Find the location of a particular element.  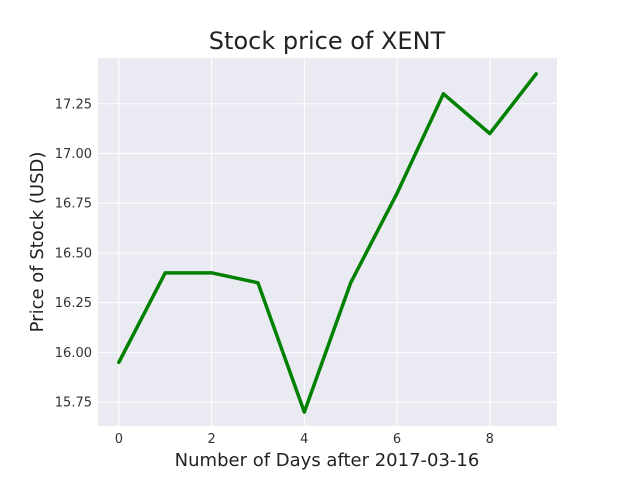

y-axis: 15.75 16.00 16.25 16.50 16.75 17.00 17.25 is located at coordinates (73, 253).